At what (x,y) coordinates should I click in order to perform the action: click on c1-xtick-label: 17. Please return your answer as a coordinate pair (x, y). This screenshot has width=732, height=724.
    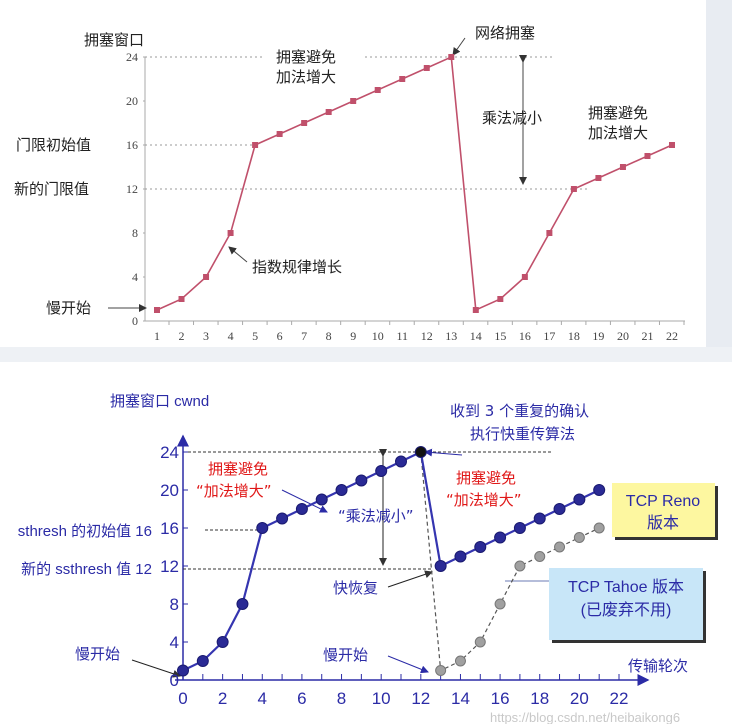
    Looking at the image, I should click on (549, 336).